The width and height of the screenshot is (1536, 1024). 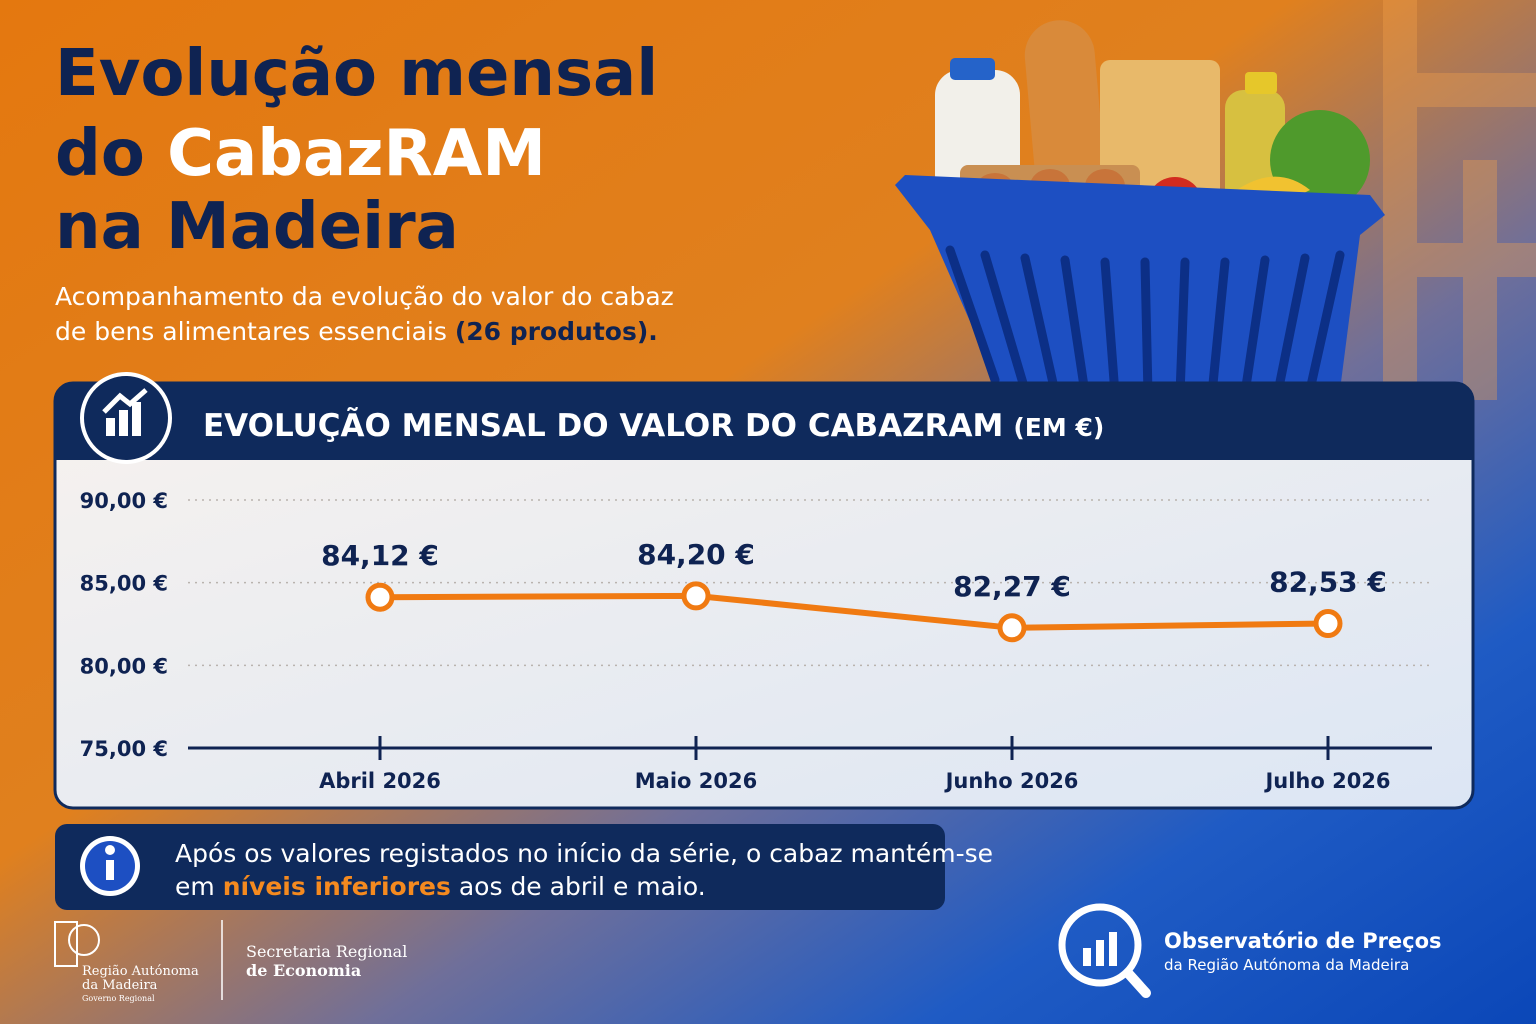 I want to click on y-tick-label: 85,00 €, so click(x=124, y=584).